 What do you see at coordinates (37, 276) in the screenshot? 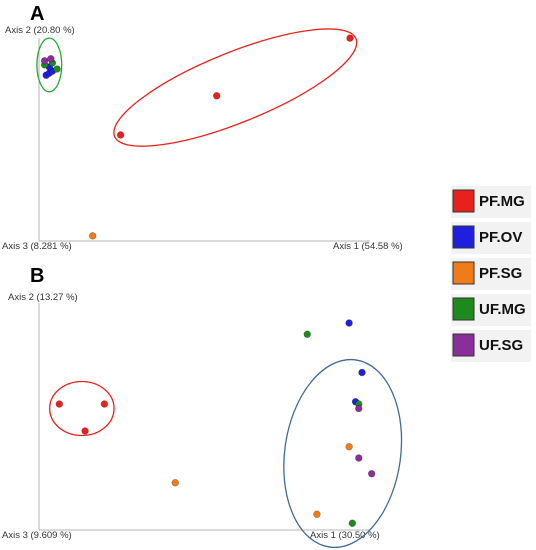
I see `panel-b-letter: B` at bounding box center [37, 276].